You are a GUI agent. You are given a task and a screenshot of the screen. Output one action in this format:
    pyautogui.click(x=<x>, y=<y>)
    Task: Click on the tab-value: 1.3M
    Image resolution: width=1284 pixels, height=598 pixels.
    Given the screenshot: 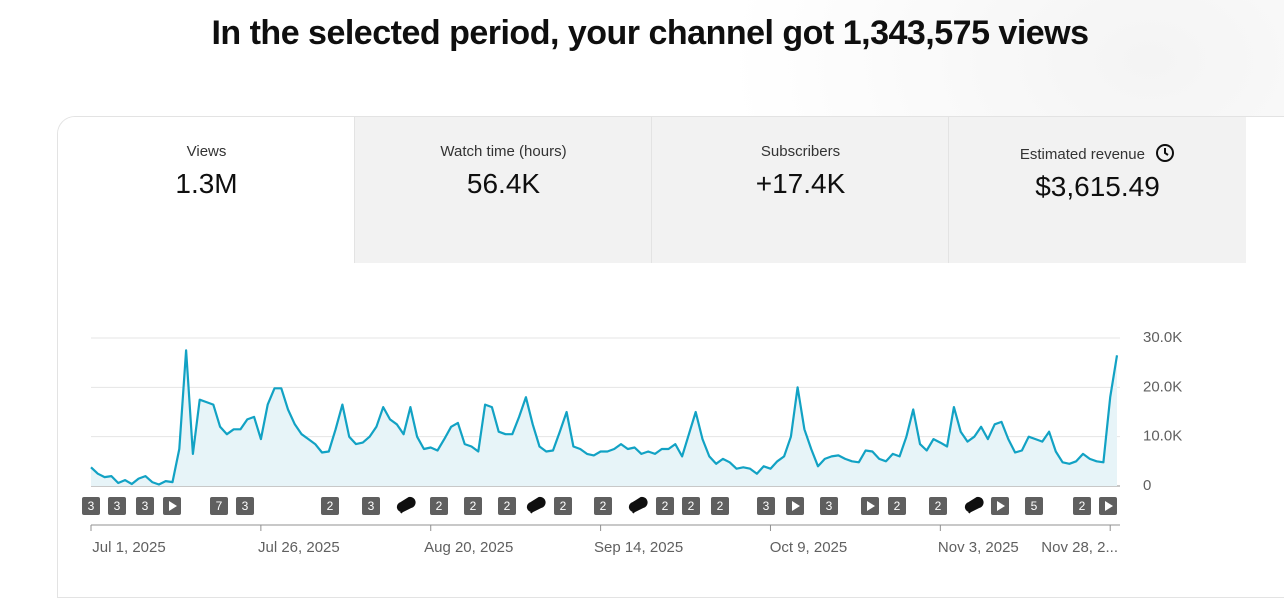 What is the action you would take?
    pyautogui.click(x=206, y=183)
    